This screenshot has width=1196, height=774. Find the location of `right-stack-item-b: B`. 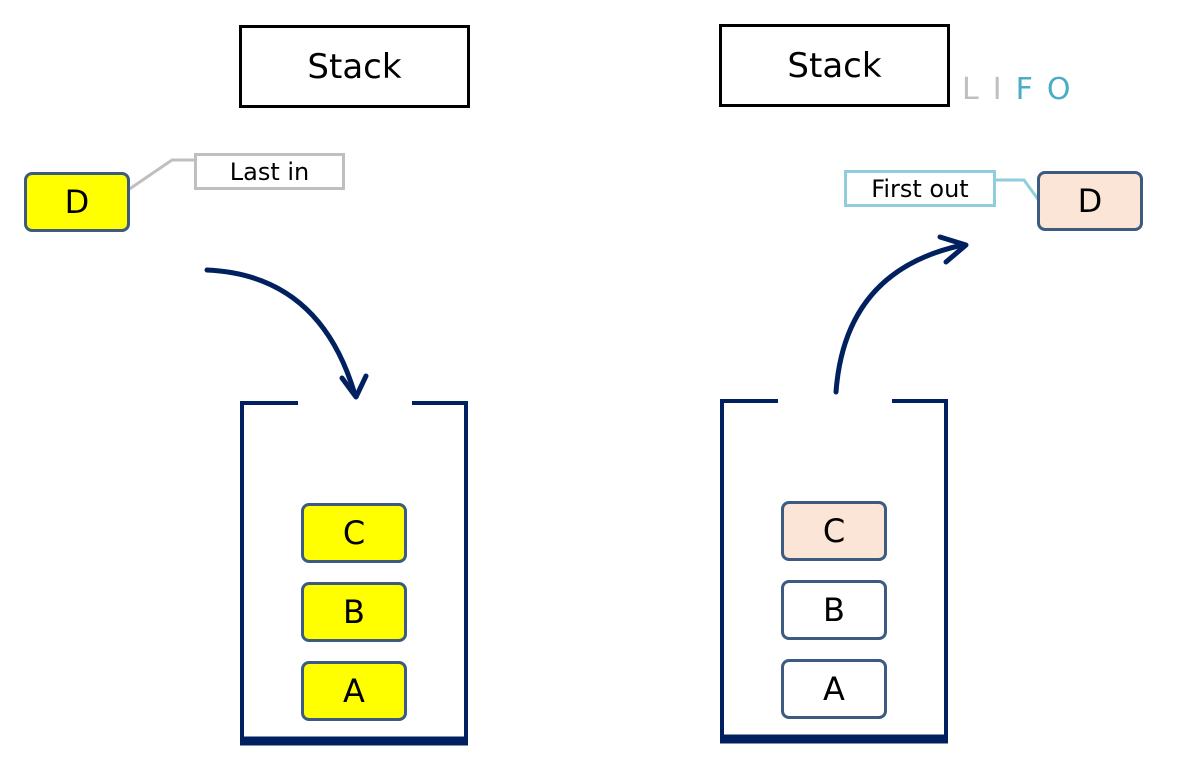

right-stack-item-b: B is located at coordinates (834, 610).